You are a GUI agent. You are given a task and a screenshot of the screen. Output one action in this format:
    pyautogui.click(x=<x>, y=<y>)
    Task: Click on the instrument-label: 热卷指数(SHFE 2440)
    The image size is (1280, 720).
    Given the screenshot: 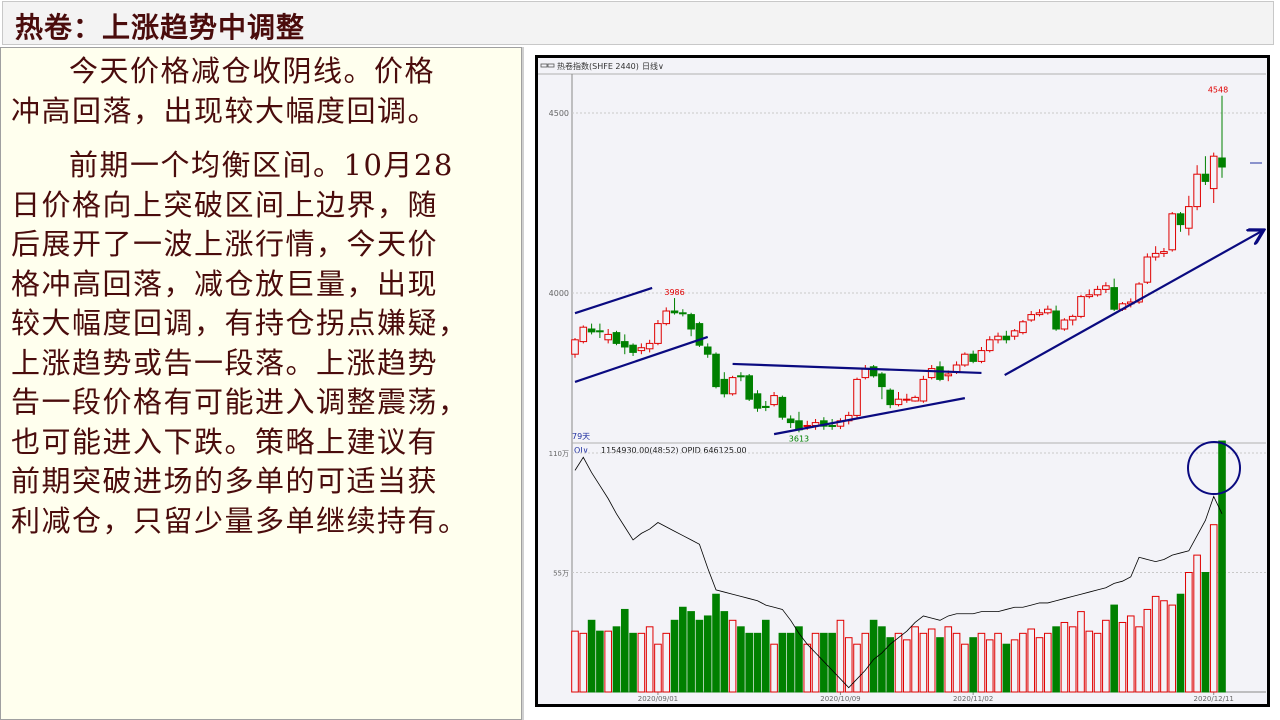 What is the action you would take?
    pyautogui.click(x=598, y=66)
    